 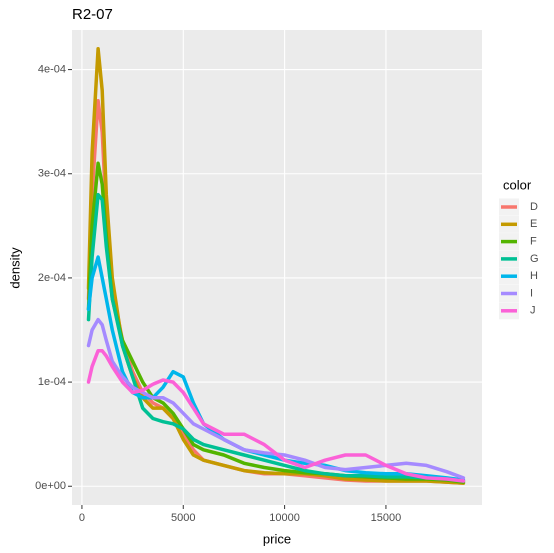 I want to click on legend-label: G, so click(x=534, y=259).